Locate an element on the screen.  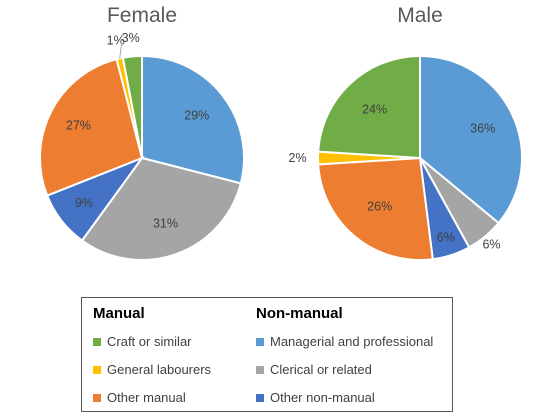
slice-label: 29% is located at coordinates (196, 116).